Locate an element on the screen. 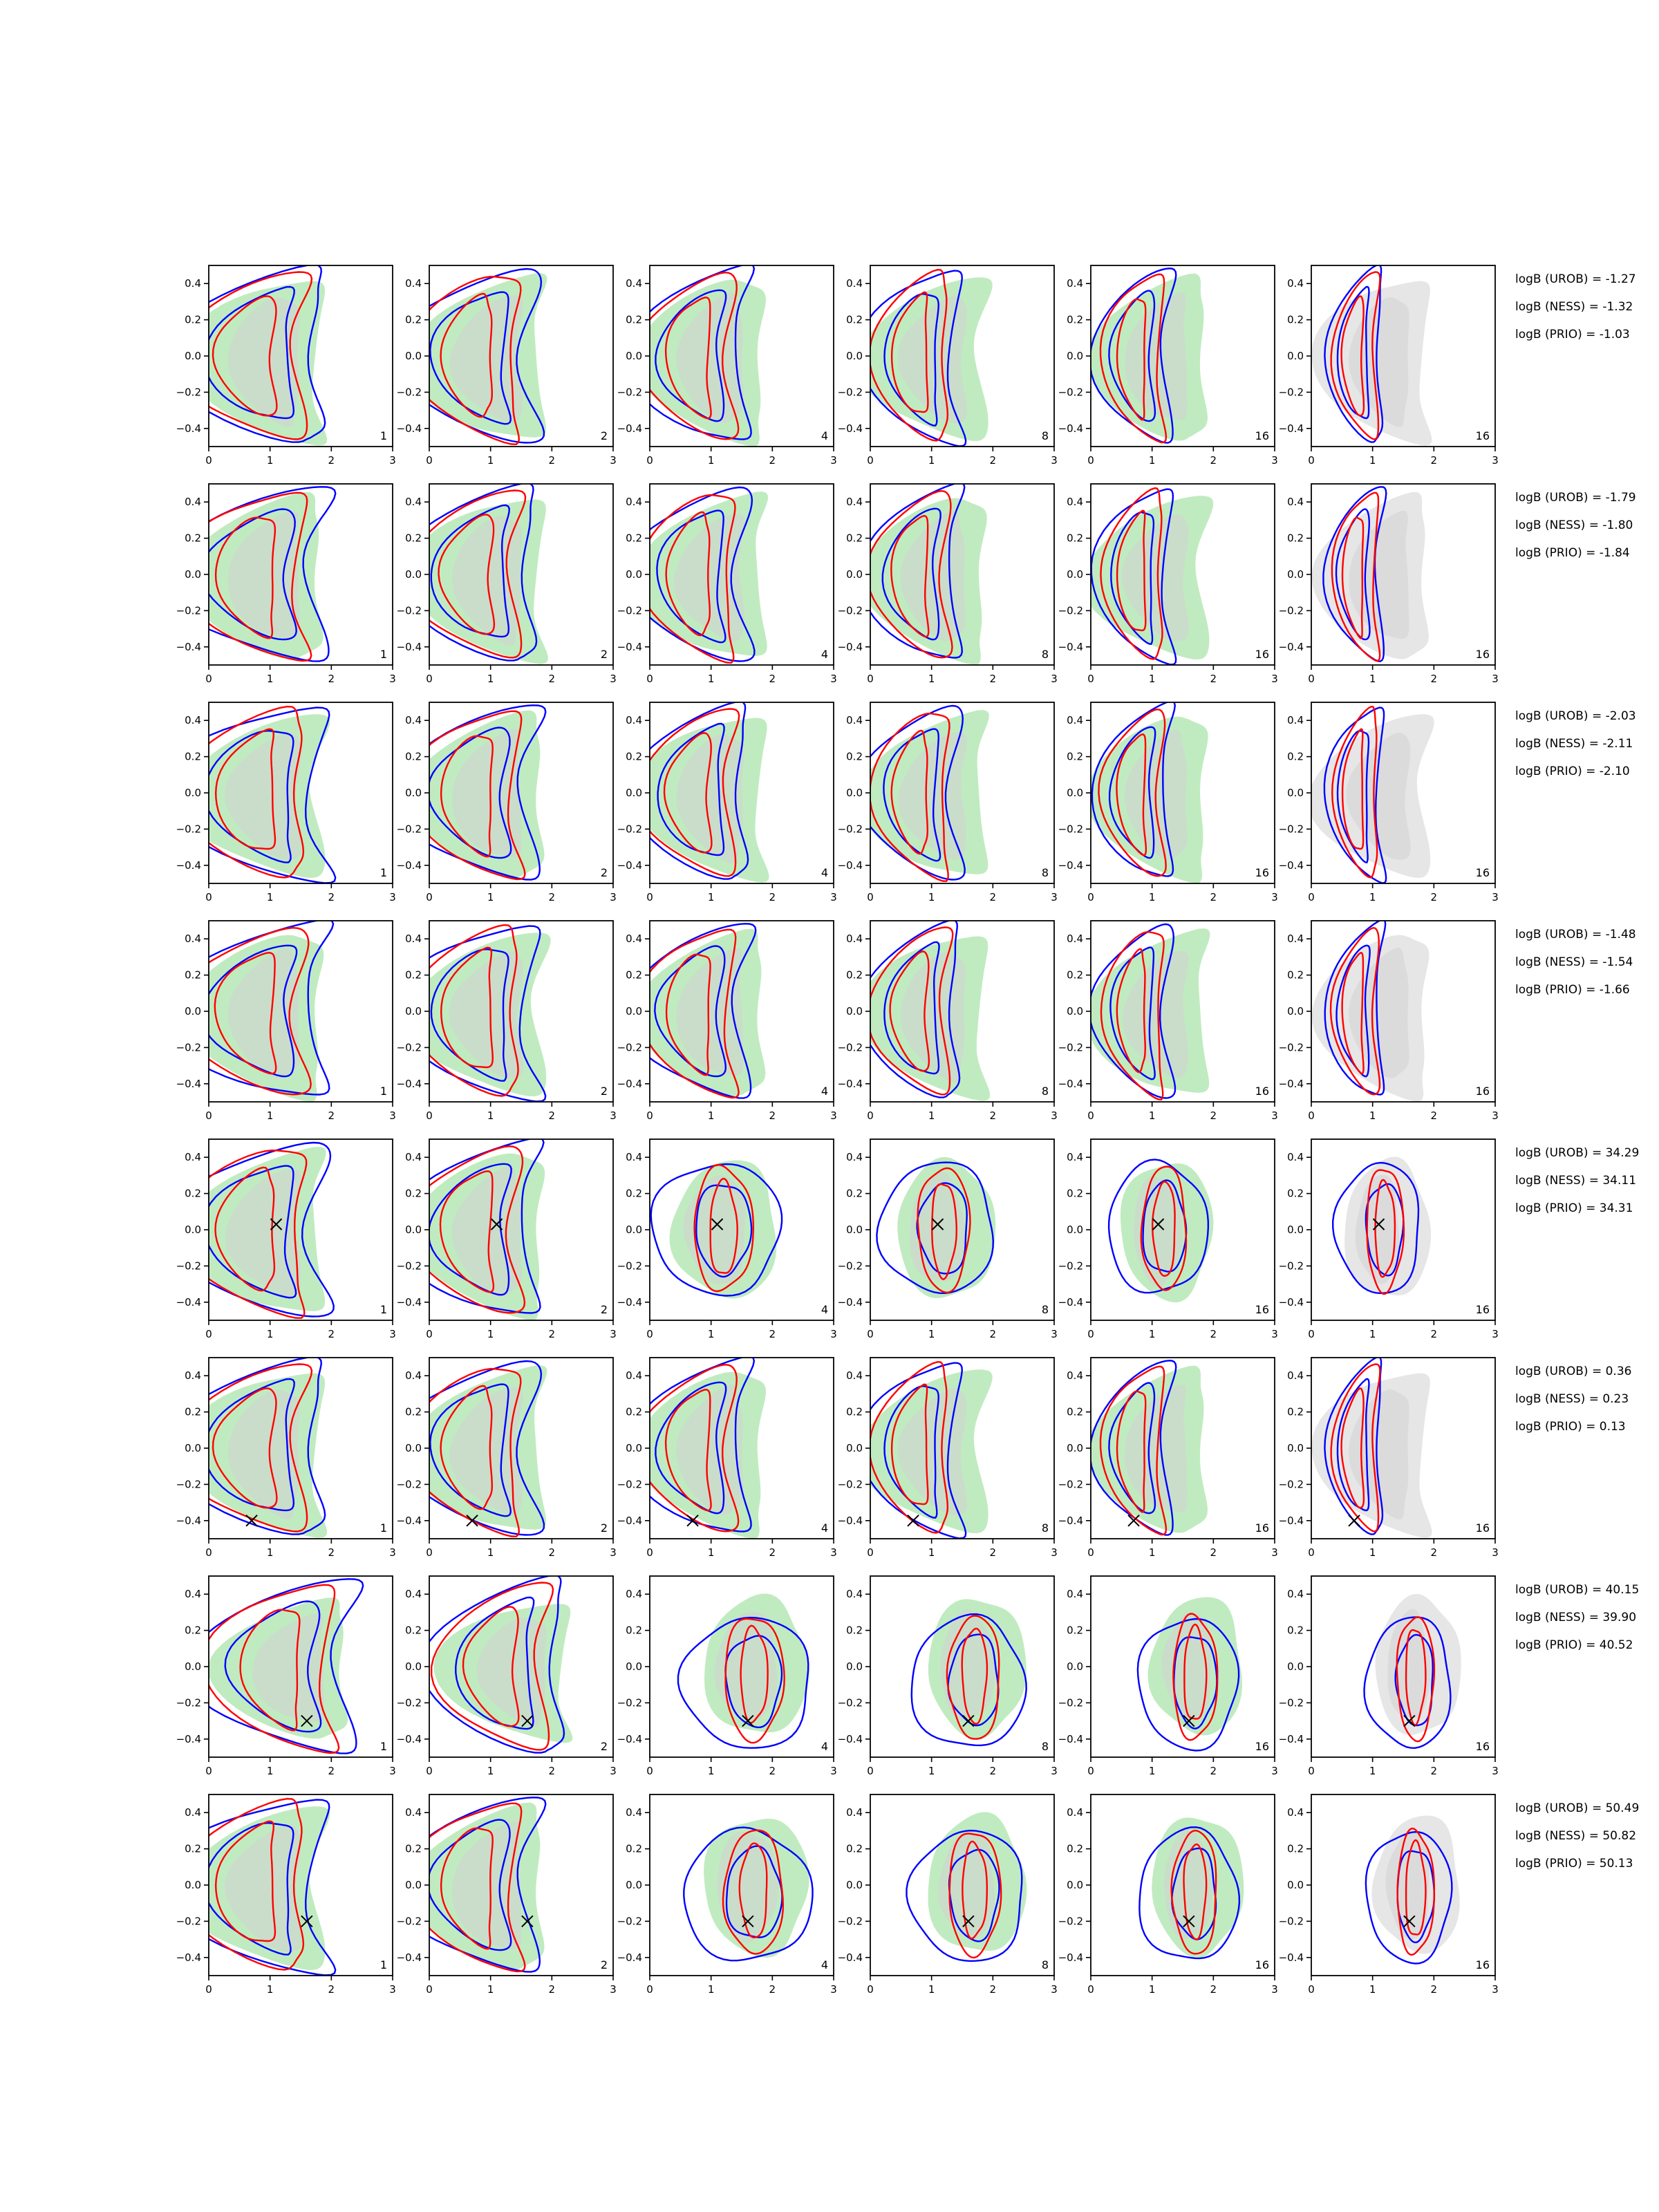 This screenshot has width=1659, height=2212. panel-r6-c1: 0.40.20.0−0.2−0.40 1 2 31 is located at coordinates (286, 1458).